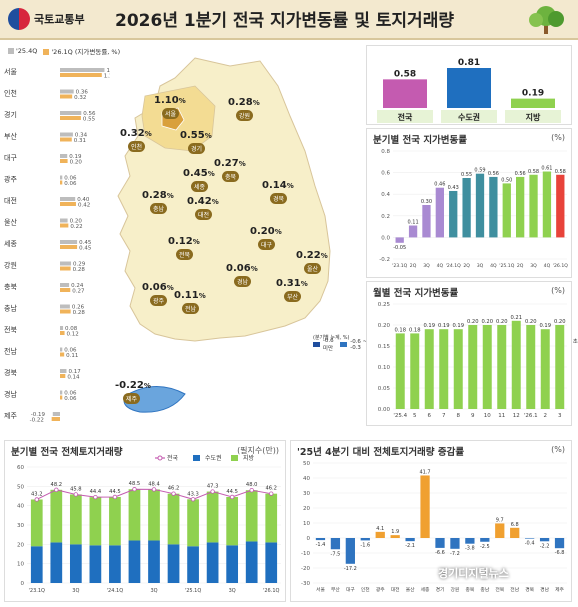 The height and width of the screenshot is (607, 578). What do you see at coordinates (331, 337) in the screenshot?
I see `map-legend-title: (분기별 누계, %)` at bounding box center [331, 337].